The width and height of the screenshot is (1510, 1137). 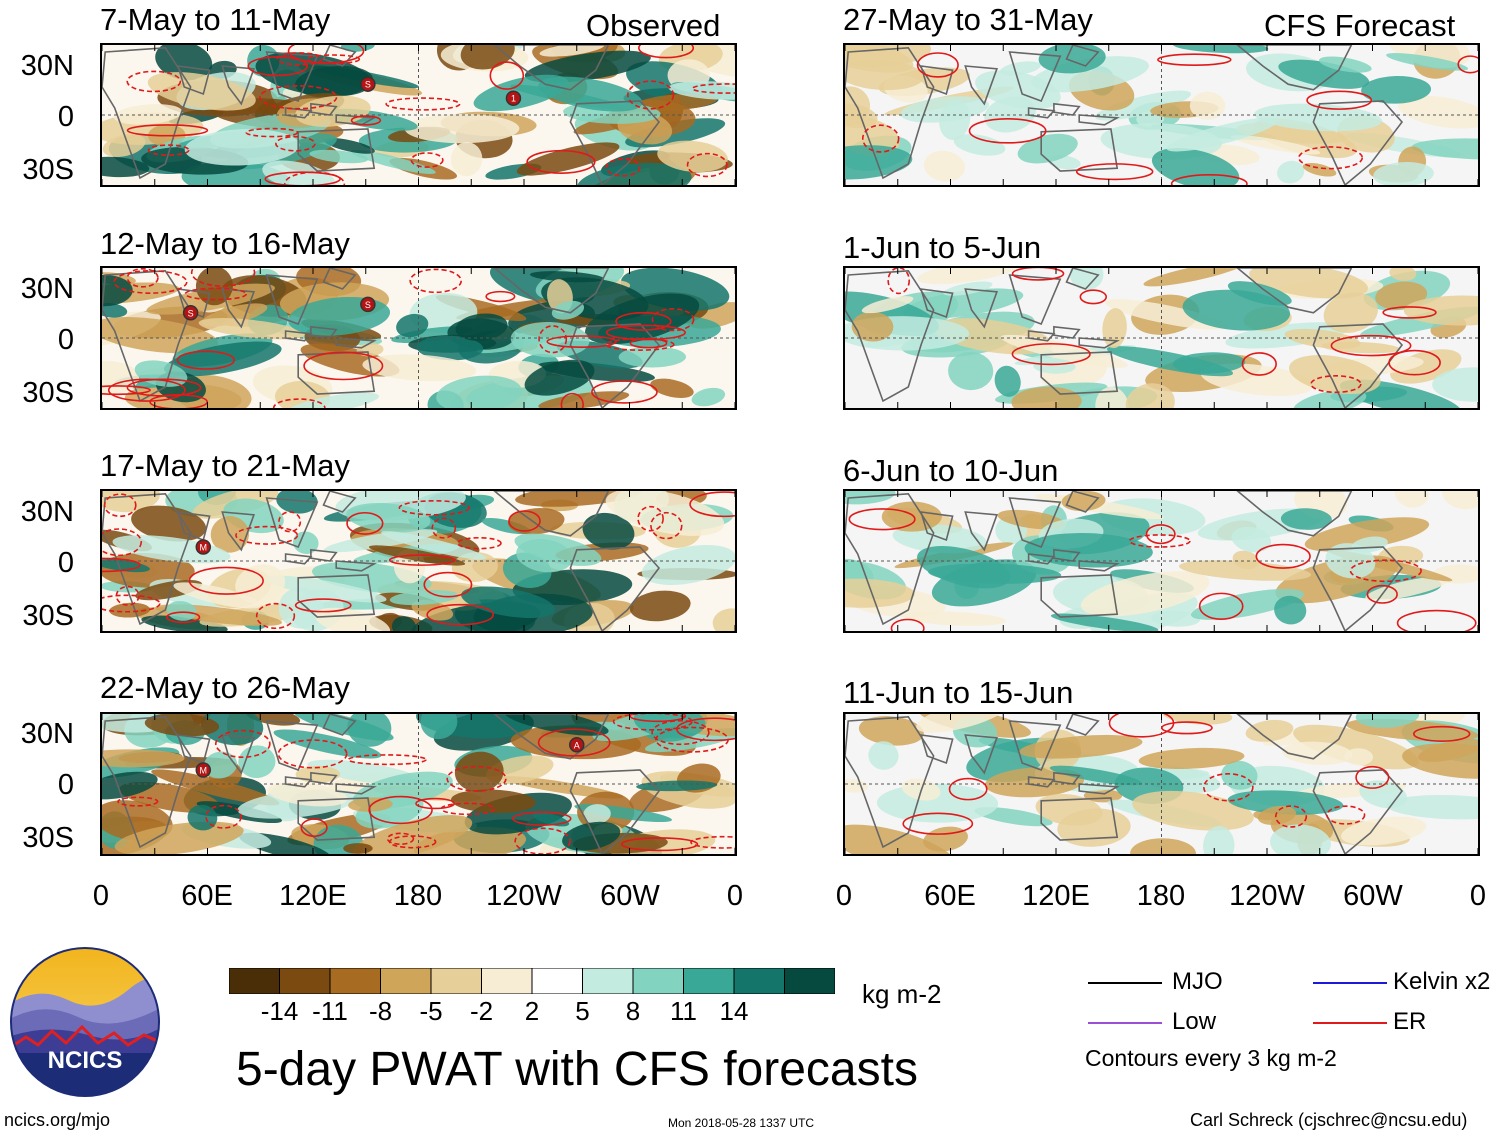 What do you see at coordinates (330, 1011) in the screenshot?
I see `colorbar-tick: -11` at bounding box center [330, 1011].